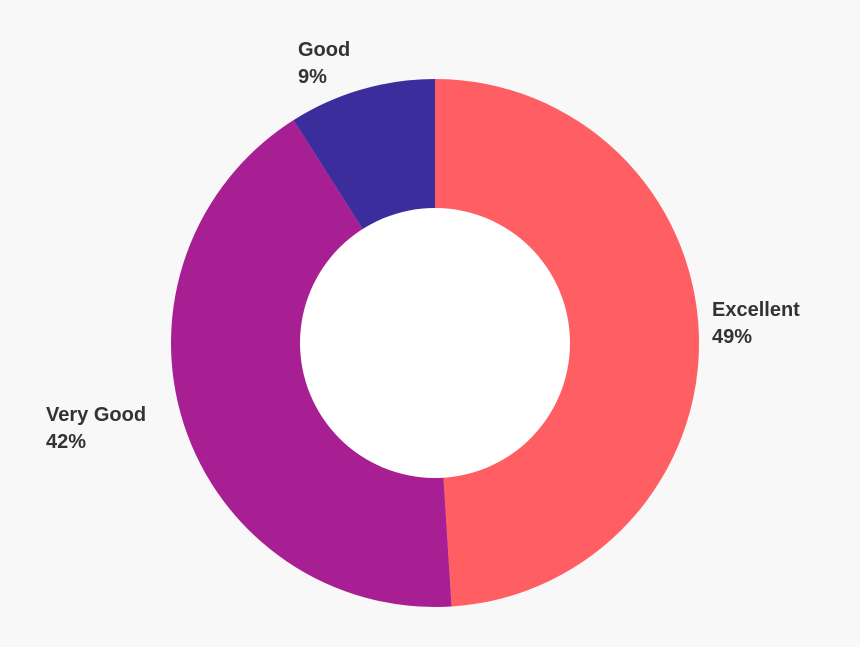 This screenshot has height=647, width=860. Describe the element at coordinates (66, 442) in the screenshot. I see `slice-label-value: 42%` at that location.